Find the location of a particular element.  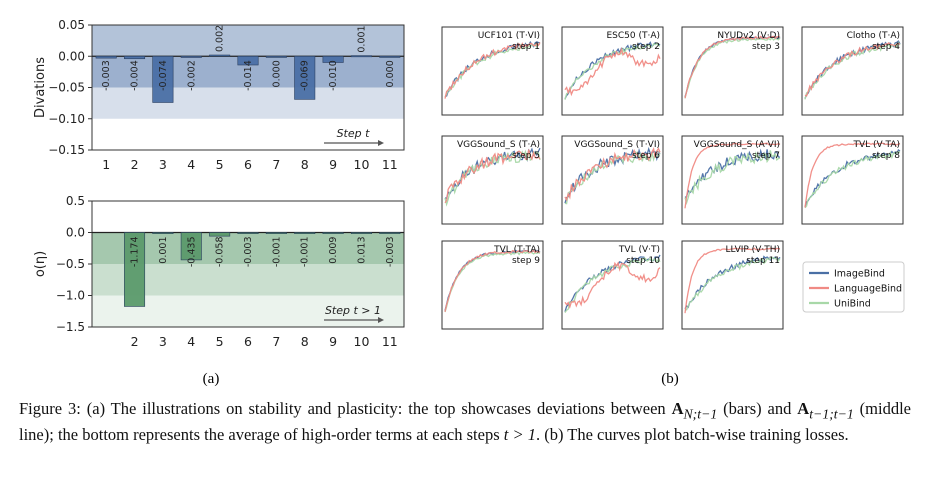

curve-panel-1: UCF101 (T·VI)step 1 is located at coordinates (492, 71).